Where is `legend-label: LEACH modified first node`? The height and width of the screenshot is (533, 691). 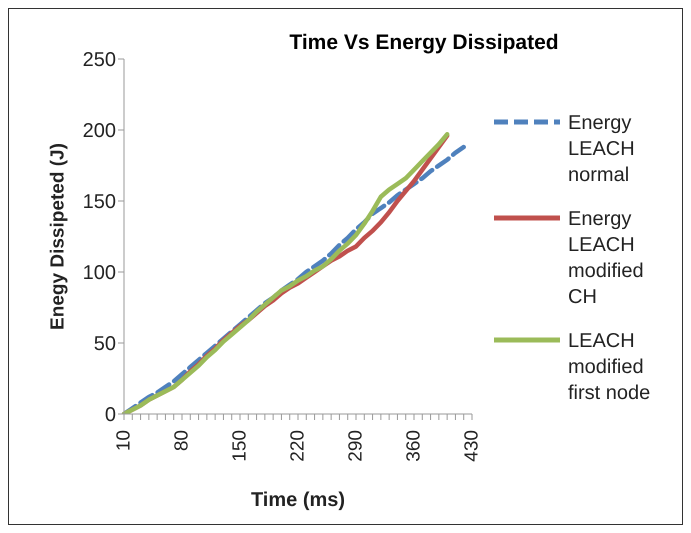 legend-label: LEACH modified first node is located at coordinates (610, 367).